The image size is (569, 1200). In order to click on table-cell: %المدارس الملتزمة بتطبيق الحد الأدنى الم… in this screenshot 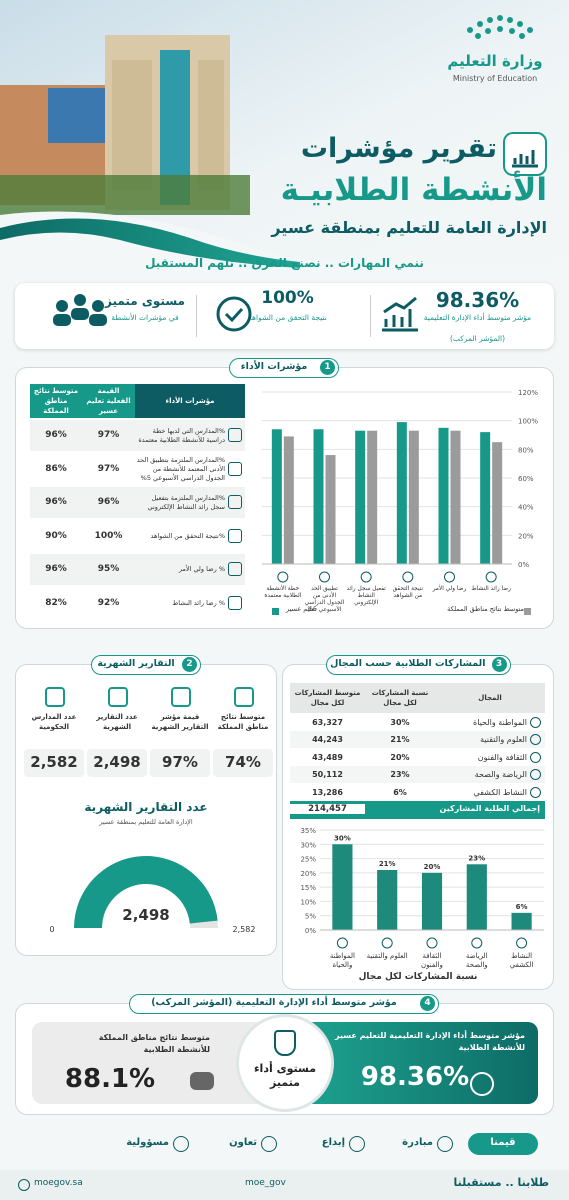, I will do `click(180, 469)`.